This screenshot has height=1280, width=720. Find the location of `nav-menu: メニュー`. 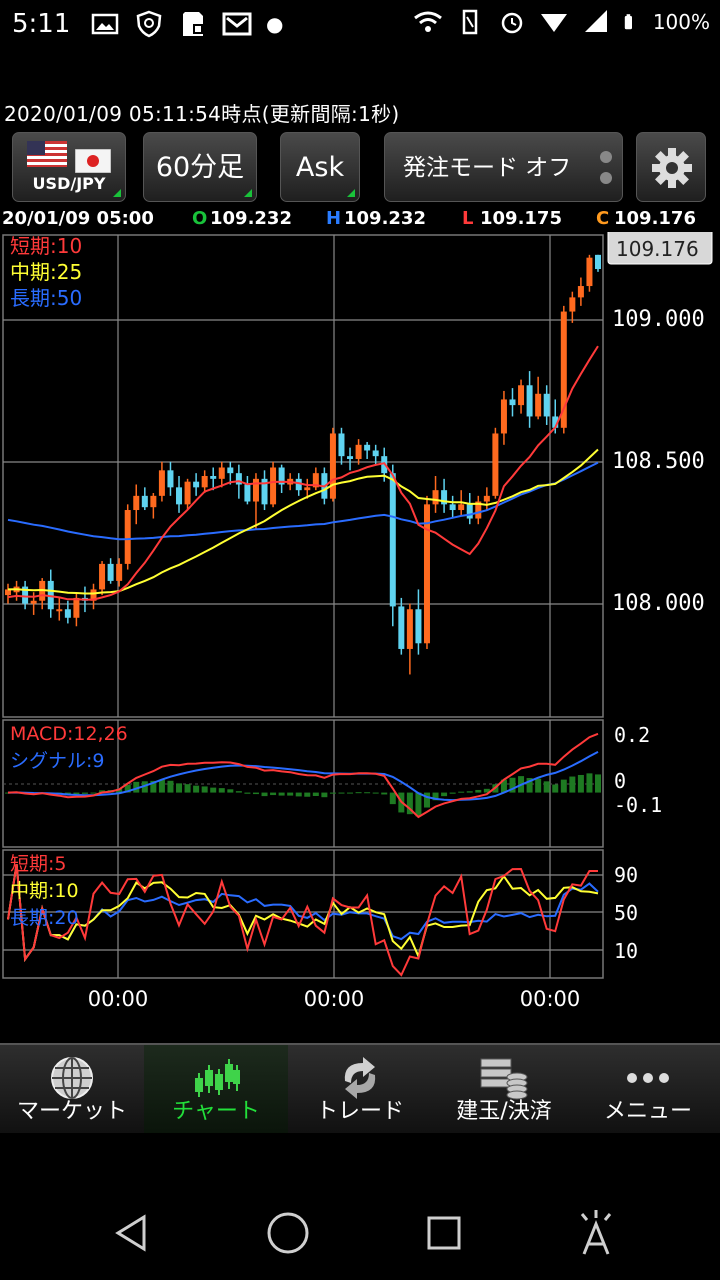

nav-menu: メニュー is located at coordinates (648, 1090).